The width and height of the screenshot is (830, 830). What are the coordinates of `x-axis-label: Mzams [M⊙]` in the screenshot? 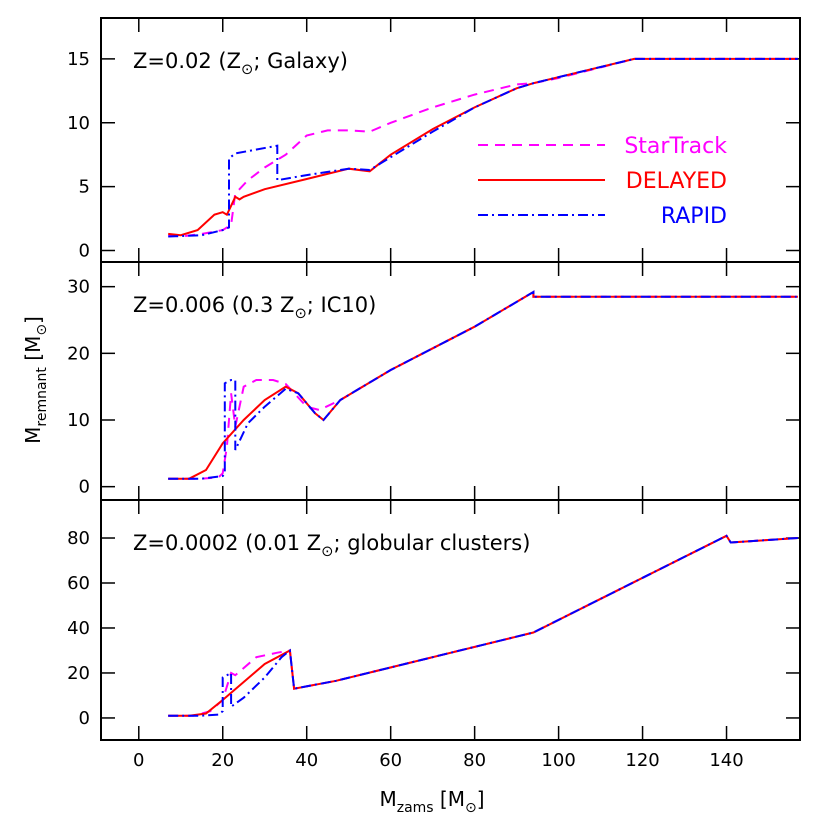 It's located at (431, 801).